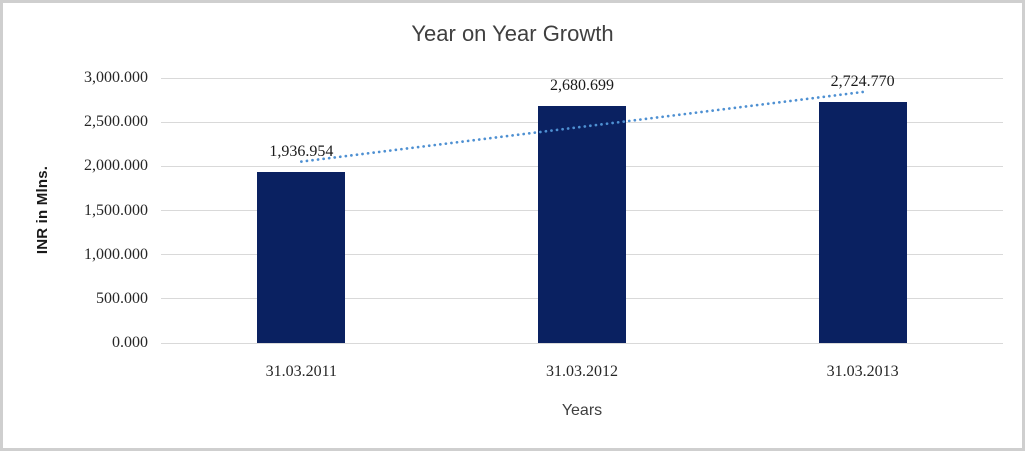  What do you see at coordinates (122, 298) in the screenshot?
I see `y-tick-label: 500.000` at bounding box center [122, 298].